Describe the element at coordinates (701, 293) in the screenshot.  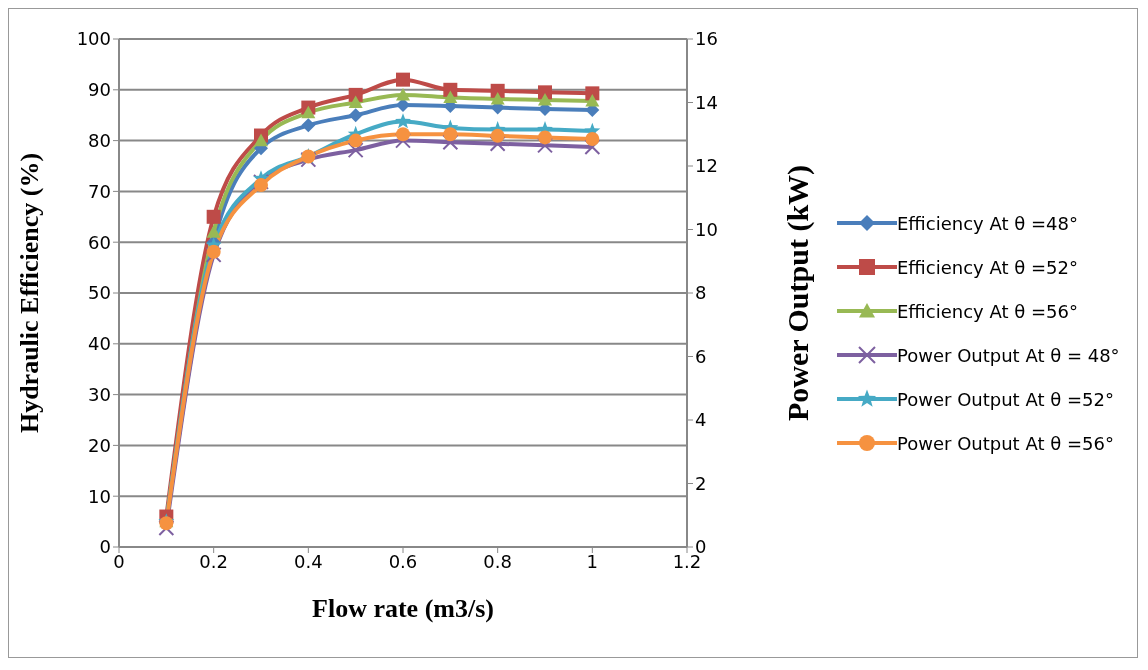
I see `y2-tick-label: 8` at that location.